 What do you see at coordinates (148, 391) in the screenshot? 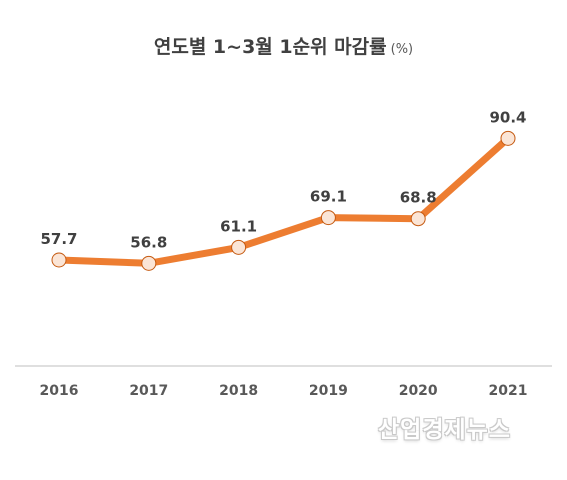
I see `x-tick-label-2017: 2017` at bounding box center [148, 391].